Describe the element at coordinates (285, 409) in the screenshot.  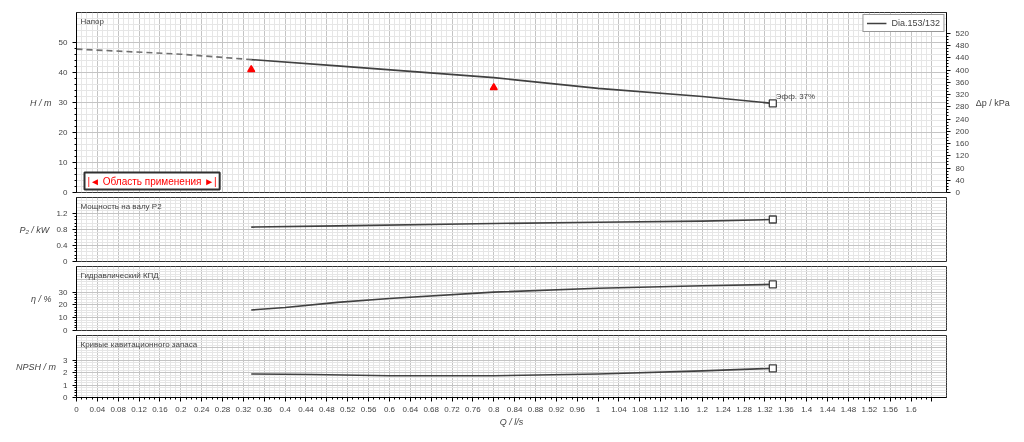
I see `x-tick-label: 0.4` at that location.